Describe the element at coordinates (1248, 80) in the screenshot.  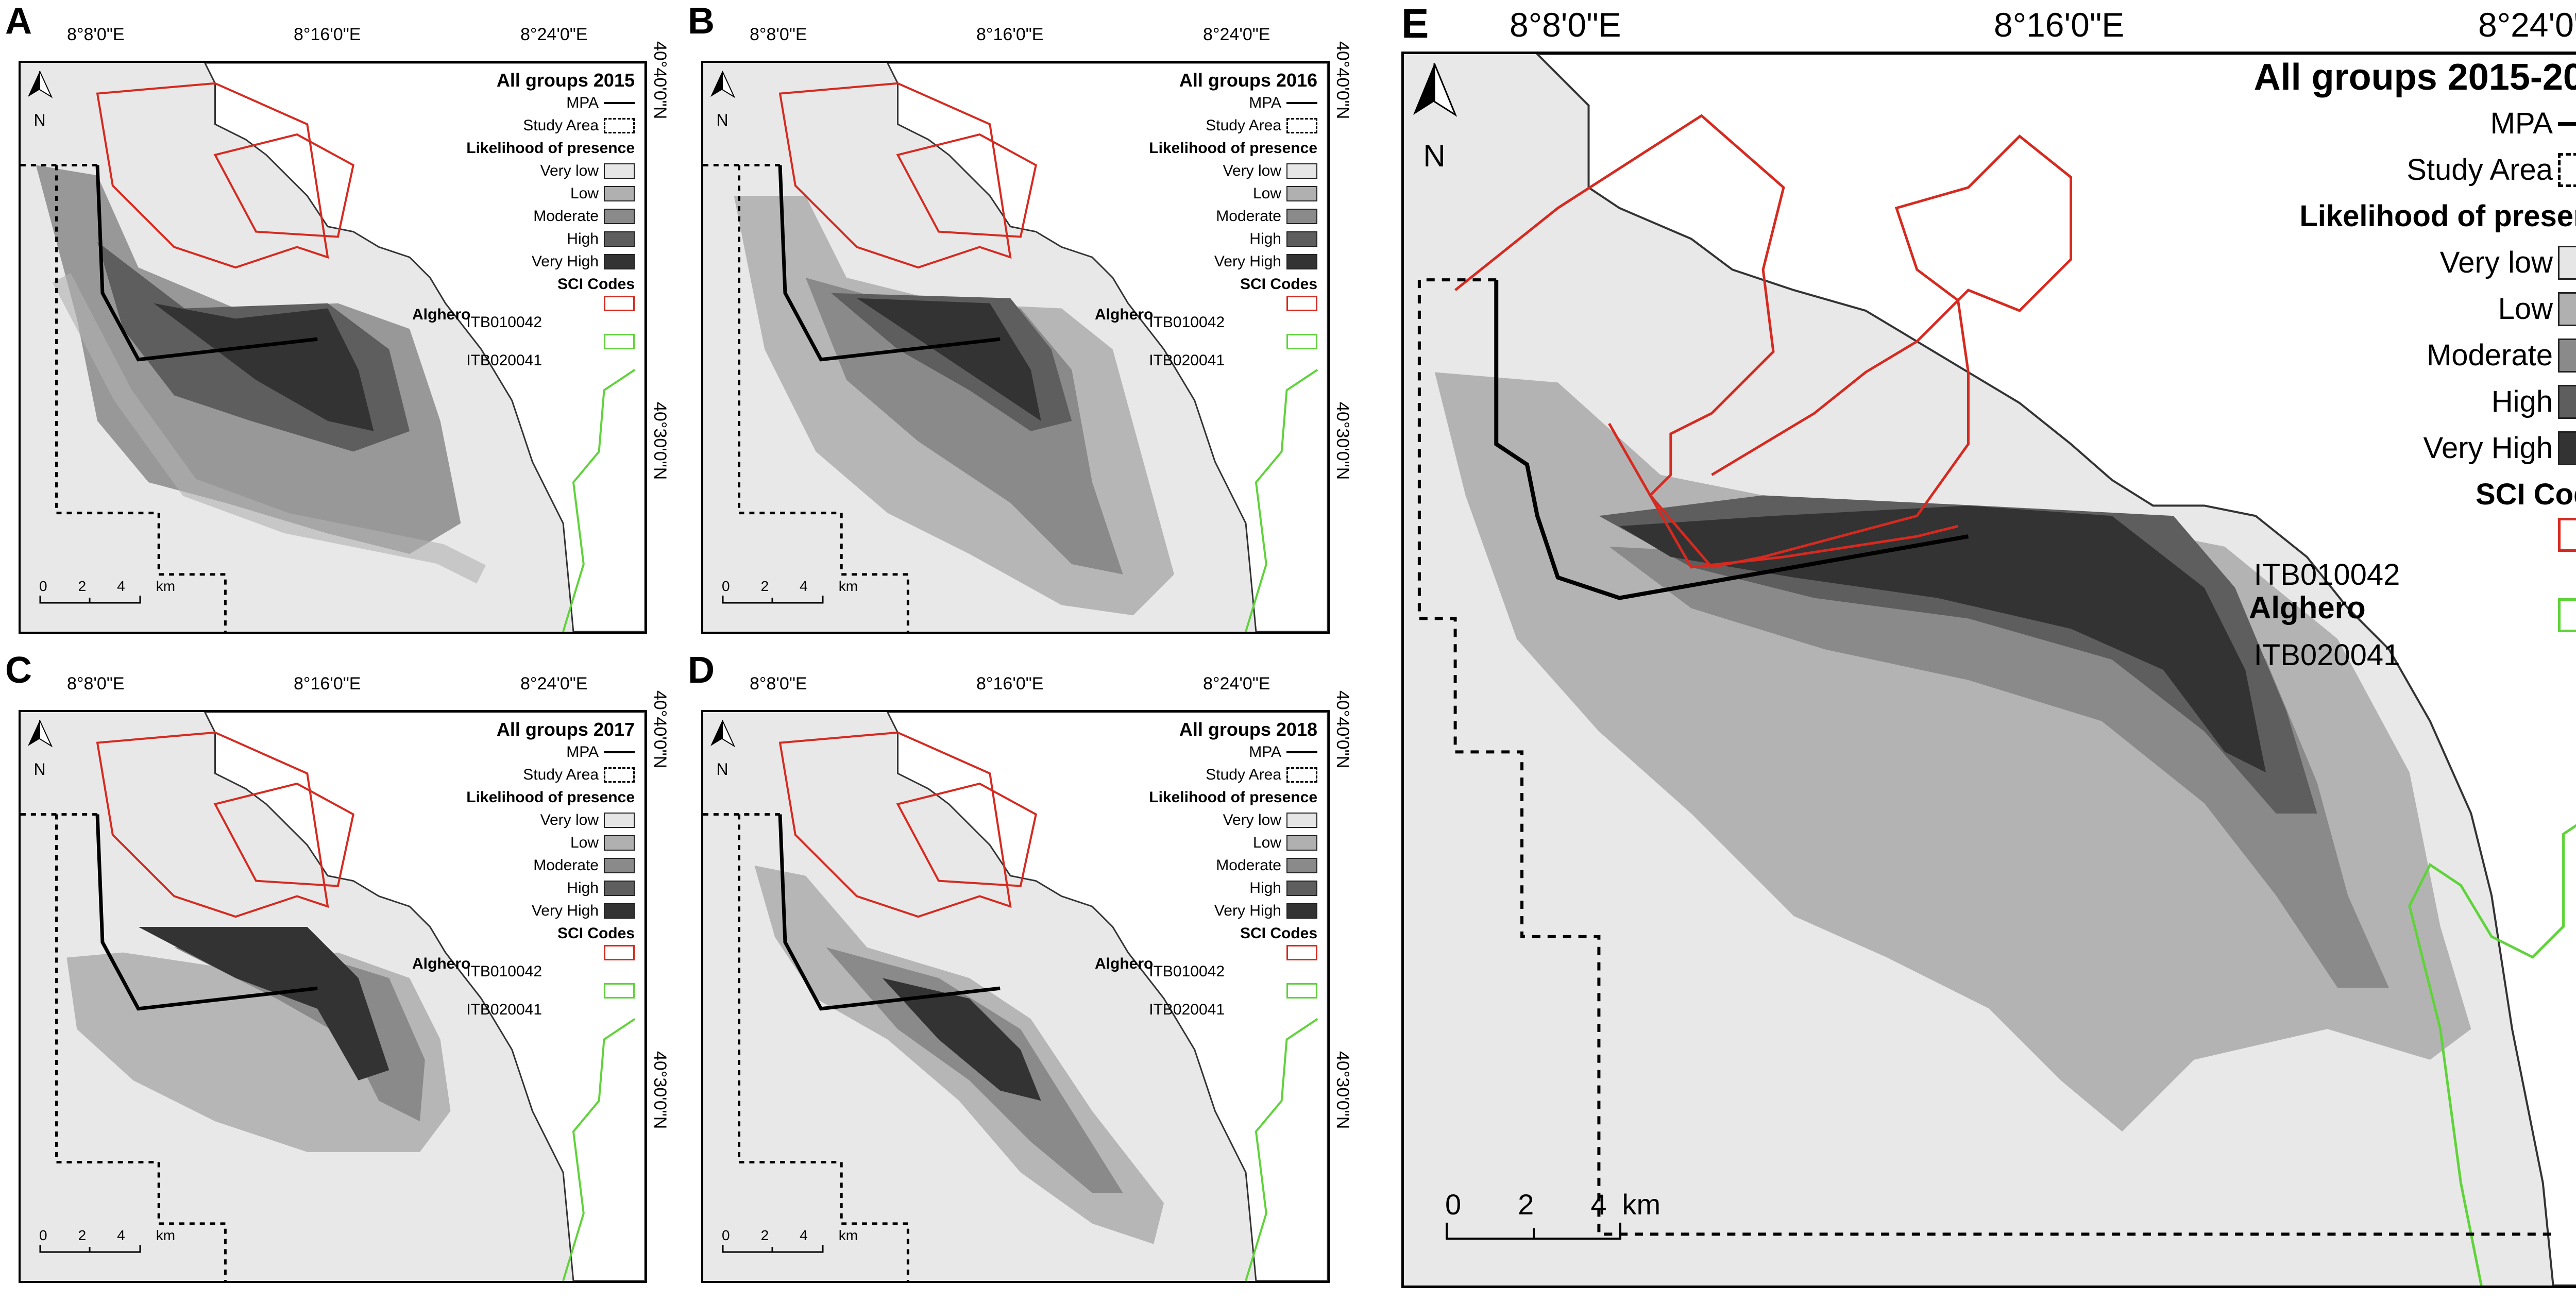
I see `map-title: All groups 2016` at that location.